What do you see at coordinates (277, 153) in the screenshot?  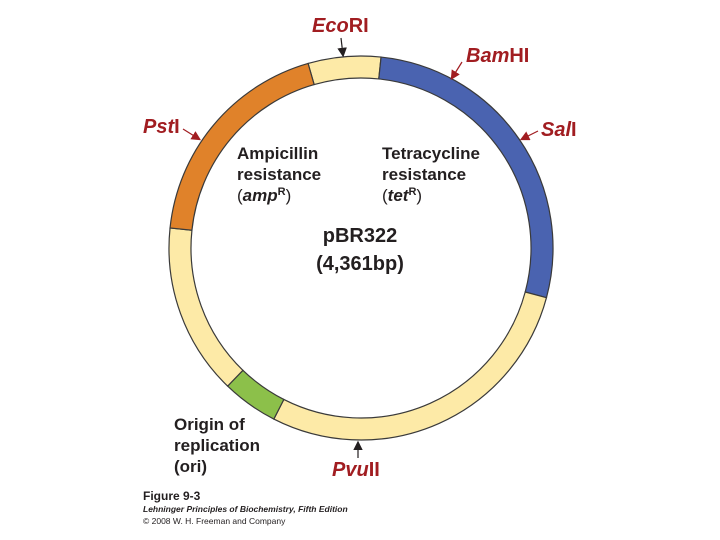 I see `region-label: Ampicillin` at bounding box center [277, 153].